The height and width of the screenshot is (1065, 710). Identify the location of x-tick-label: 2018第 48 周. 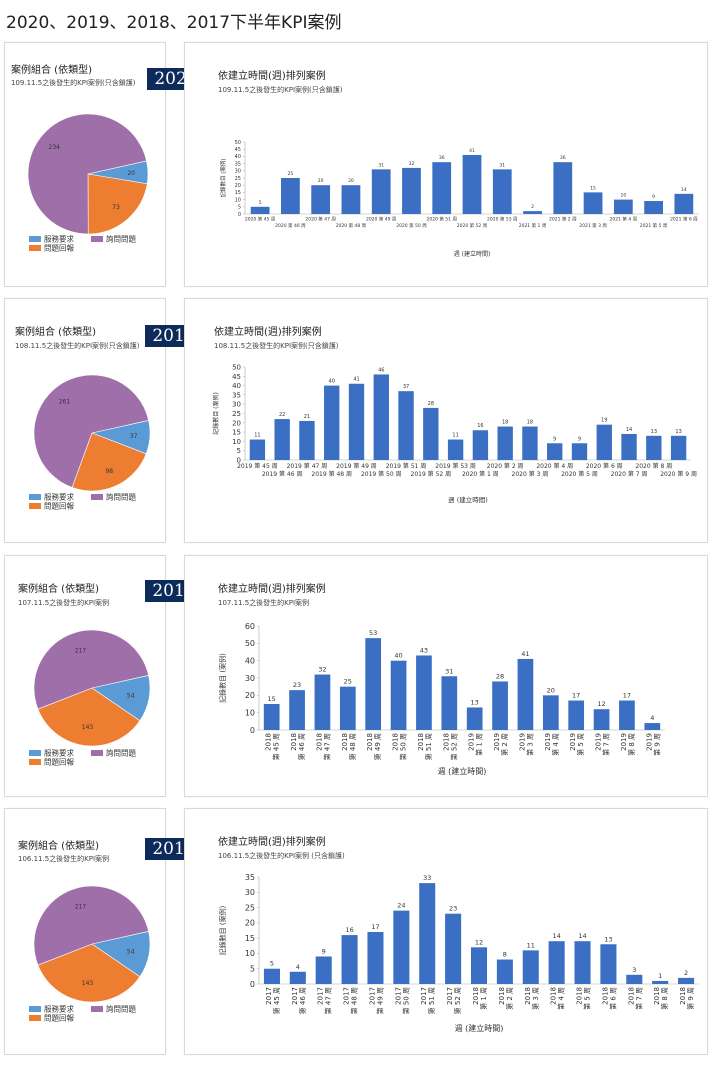
(349, 746).